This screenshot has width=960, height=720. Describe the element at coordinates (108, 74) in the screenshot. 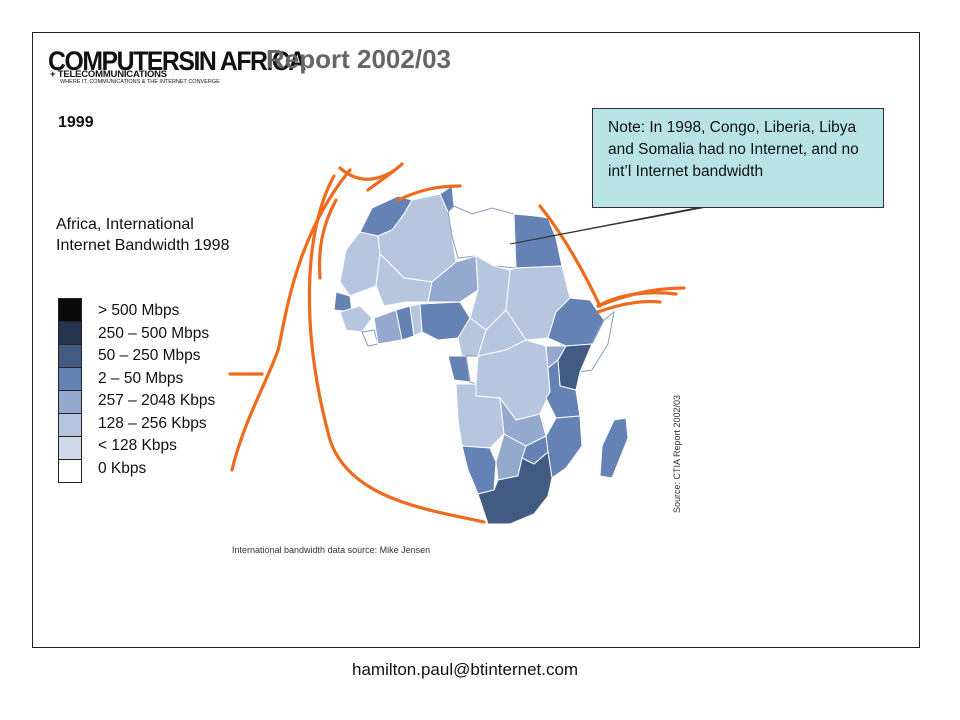

I see `logo-subtitle: + TELECOMMUNICATIONS` at that location.